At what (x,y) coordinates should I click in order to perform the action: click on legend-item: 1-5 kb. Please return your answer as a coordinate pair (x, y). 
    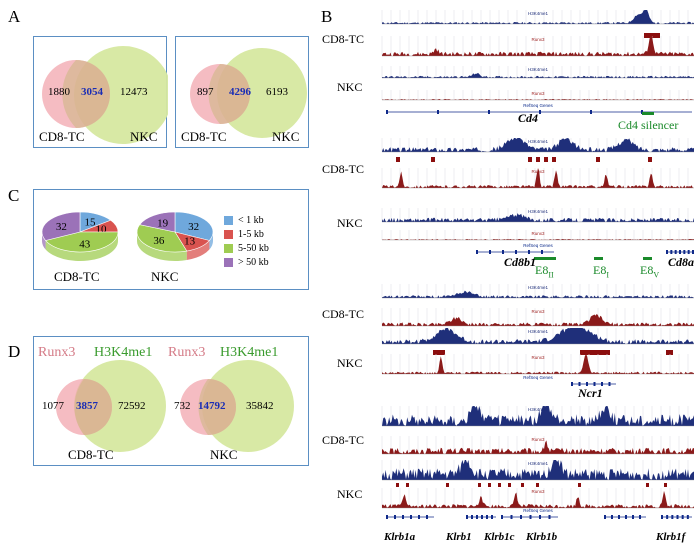
    Looking at the image, I should click on (246, 234).